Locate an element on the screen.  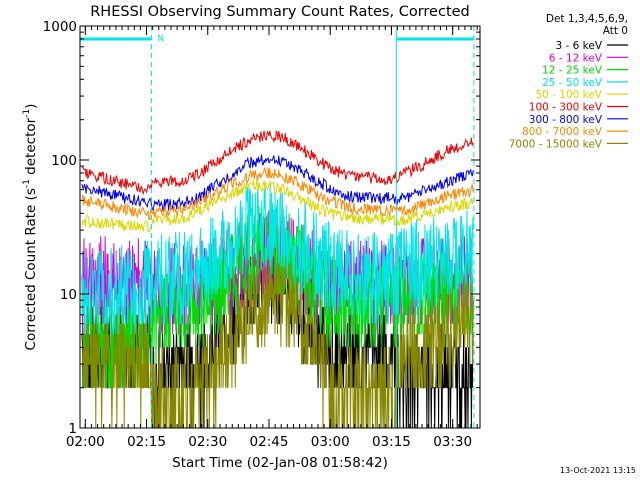
legend-entry-label: 100 - 300 keV is located at coordinates (566, 108).